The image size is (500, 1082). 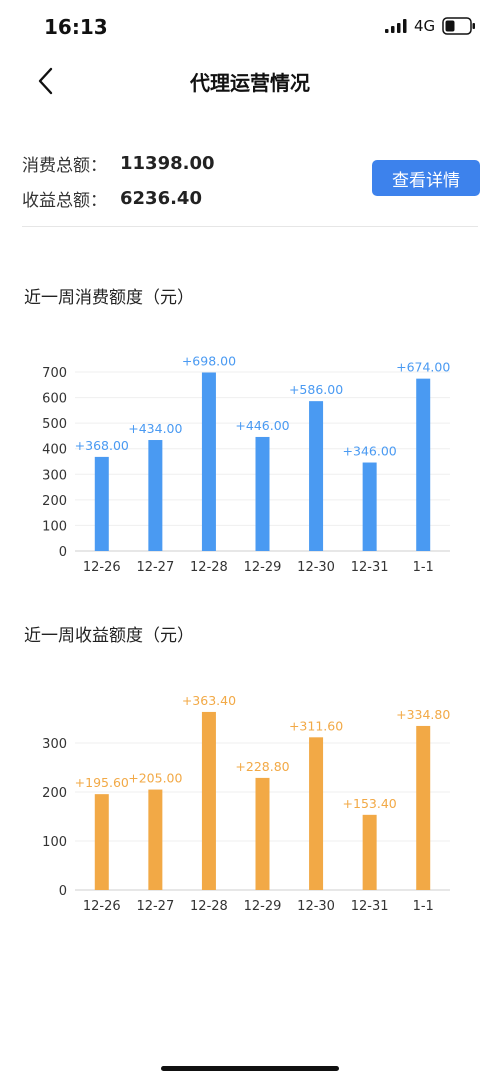 What do you see at coordinates (161, 198) in the screenshot?
I see `income-total-value: 6236.40` at bounding box center [161, 198].